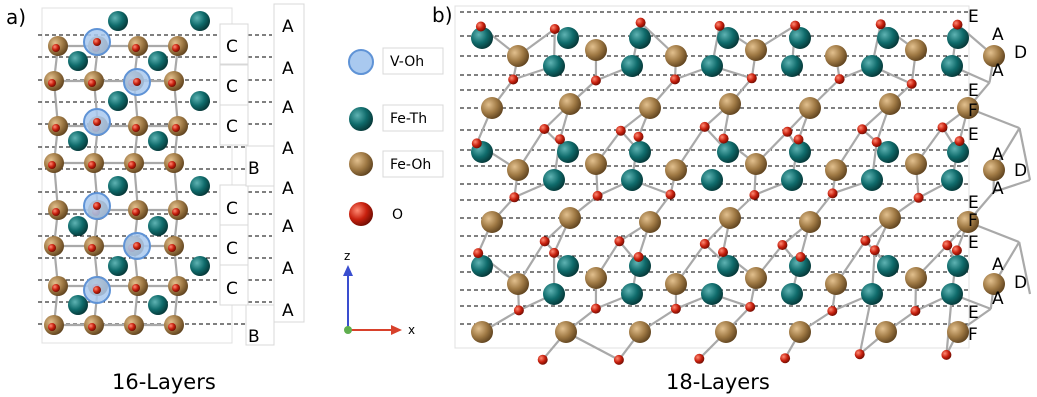 The width and height of the screenshot is (1037, 397). I want to click on legend-box-feoh, so click(413, 164).